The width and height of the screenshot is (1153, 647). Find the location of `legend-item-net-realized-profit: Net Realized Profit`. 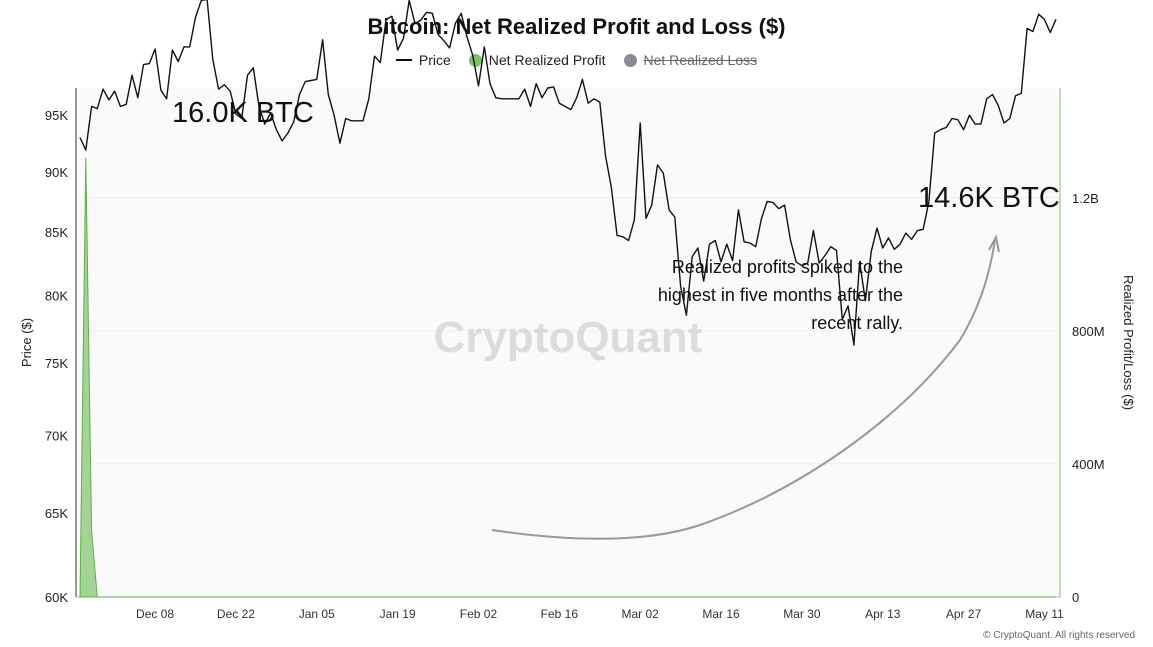

legend-item-net-realized-profit: Net Realized Profit is located at coordinates (537, 60).